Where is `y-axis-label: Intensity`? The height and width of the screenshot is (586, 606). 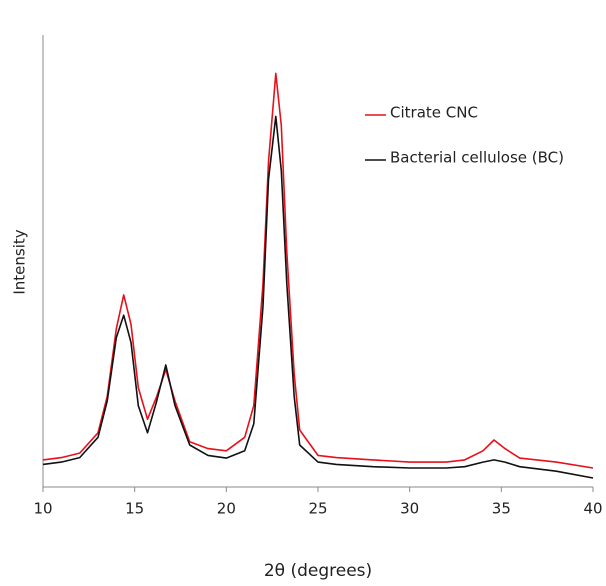
y-axis-label: Intensity is located at coordinates (20, 261).